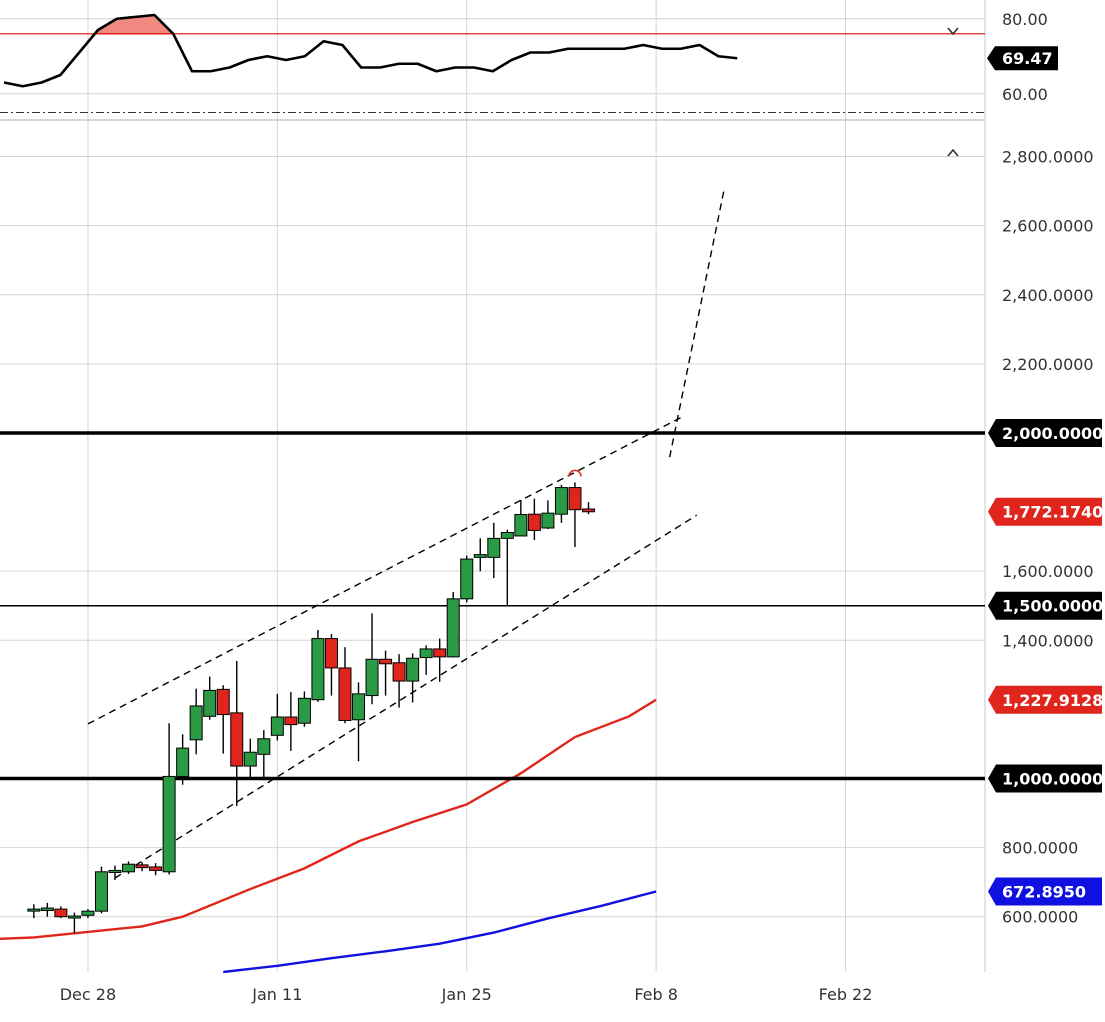 This screenshot has width=1105, height=1022. What do you see at coordinates (1025, 19) in the screenshot?
I see `rsi-tick-label: 80.00` at bounding box center [1025, 19].